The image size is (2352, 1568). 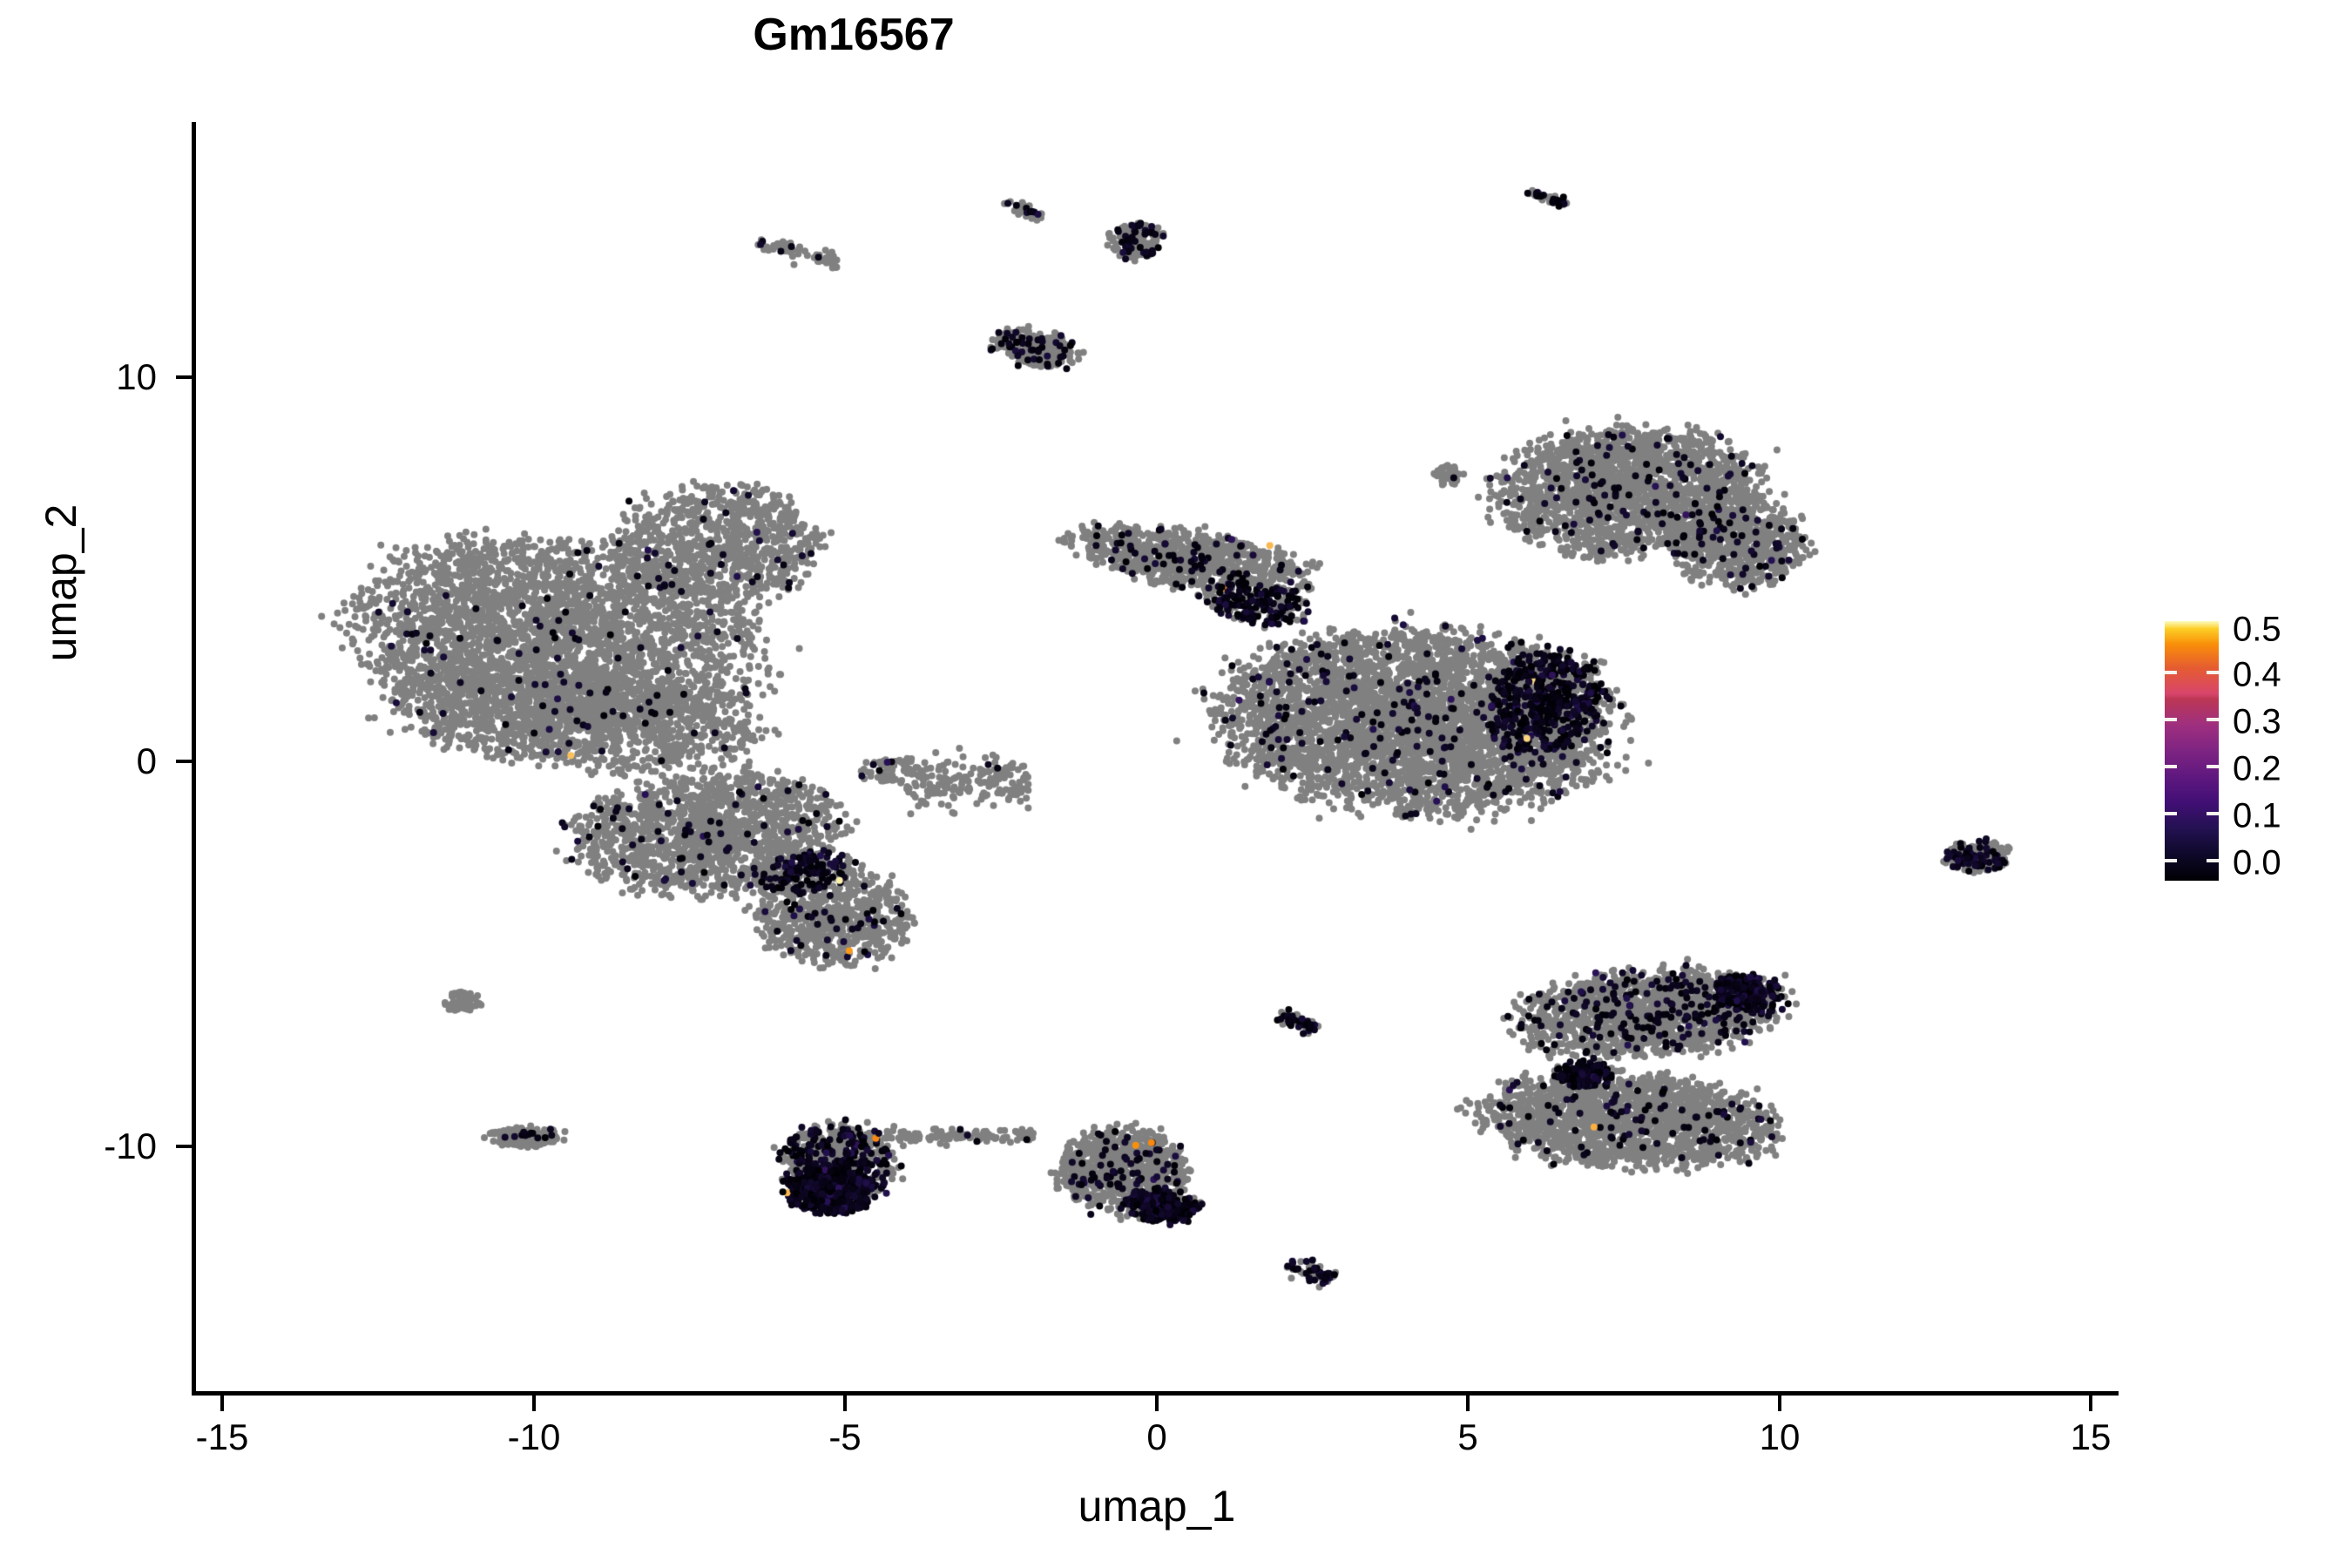 I want to click on colorbar-tick-0.1-left, so click(x=2171, y=813).